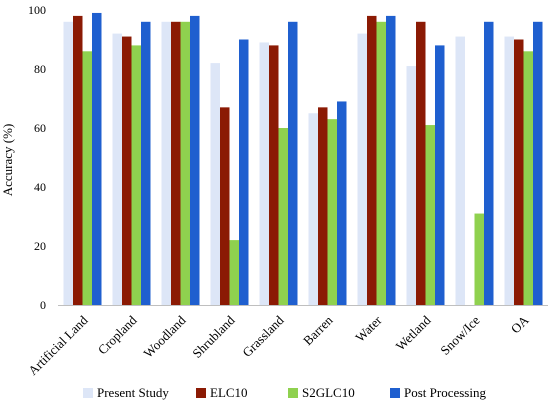 This screenshot has height=411, width=550. I want to click on x-tick-label: Water, so click(368, 328).